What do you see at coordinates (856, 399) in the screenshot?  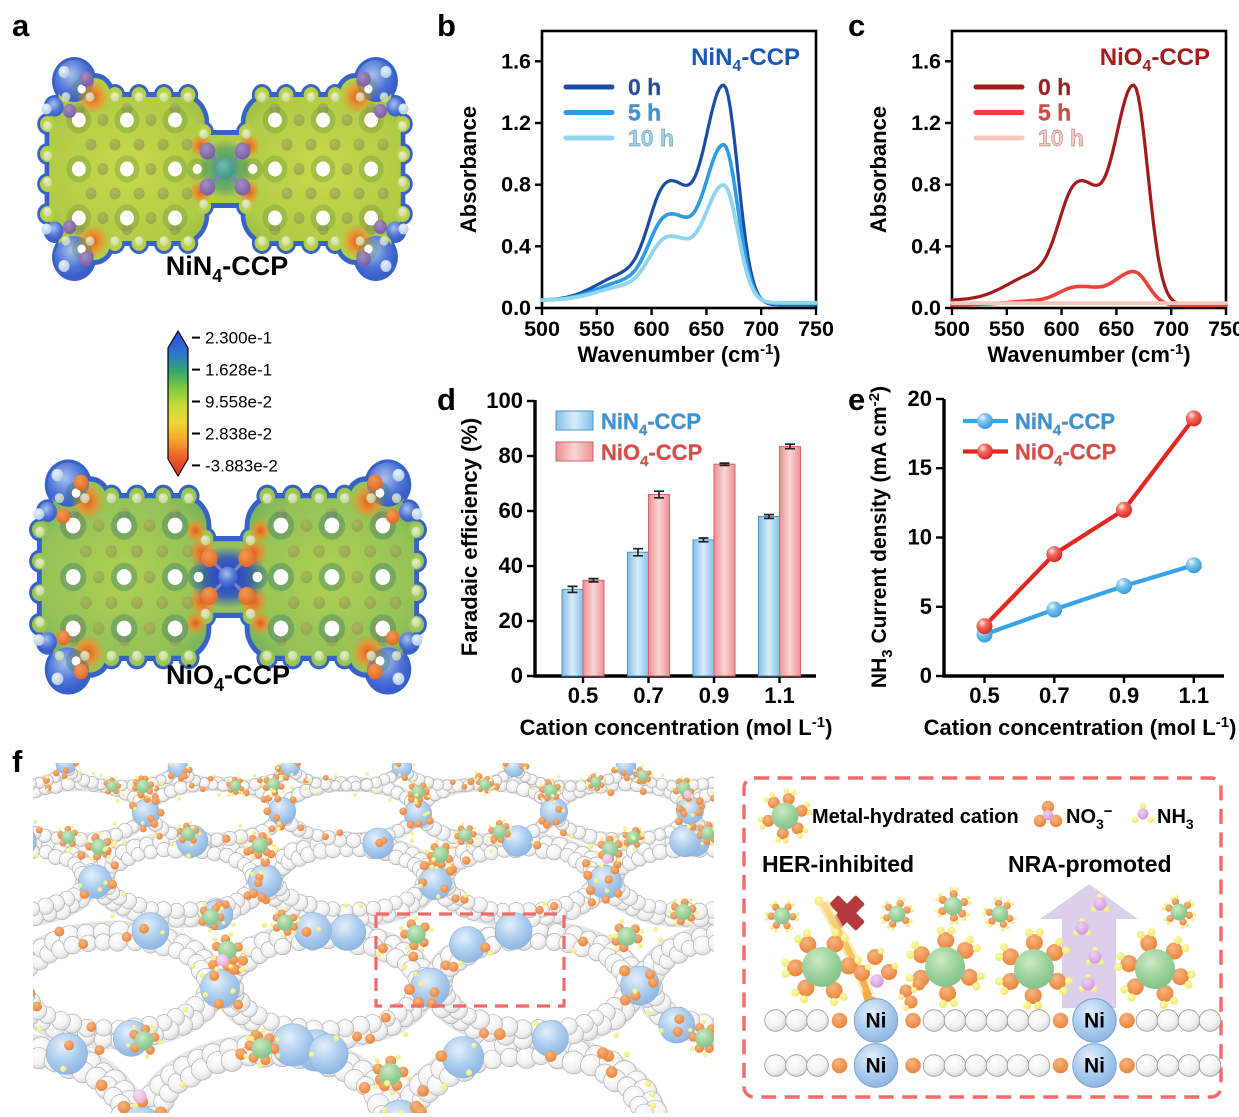 I see `svg-text: e` at bounding box center [856, 399].